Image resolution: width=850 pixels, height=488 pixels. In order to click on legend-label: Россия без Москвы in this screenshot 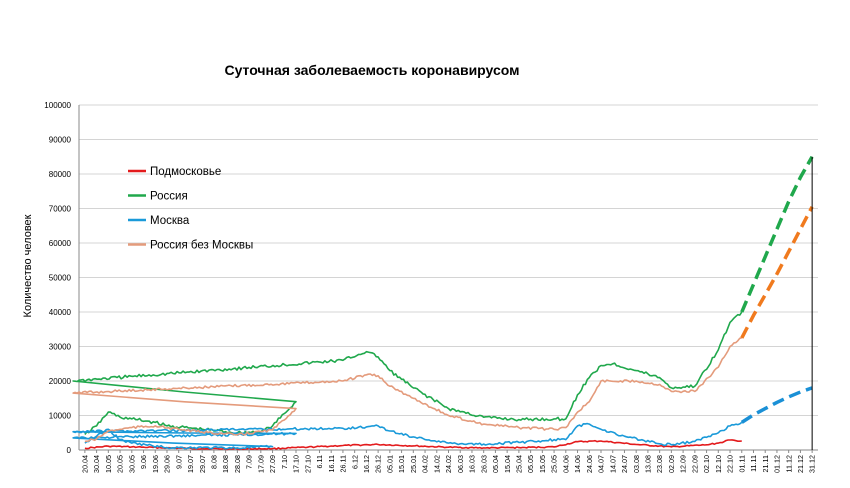, I will do `click(201, 246)`.